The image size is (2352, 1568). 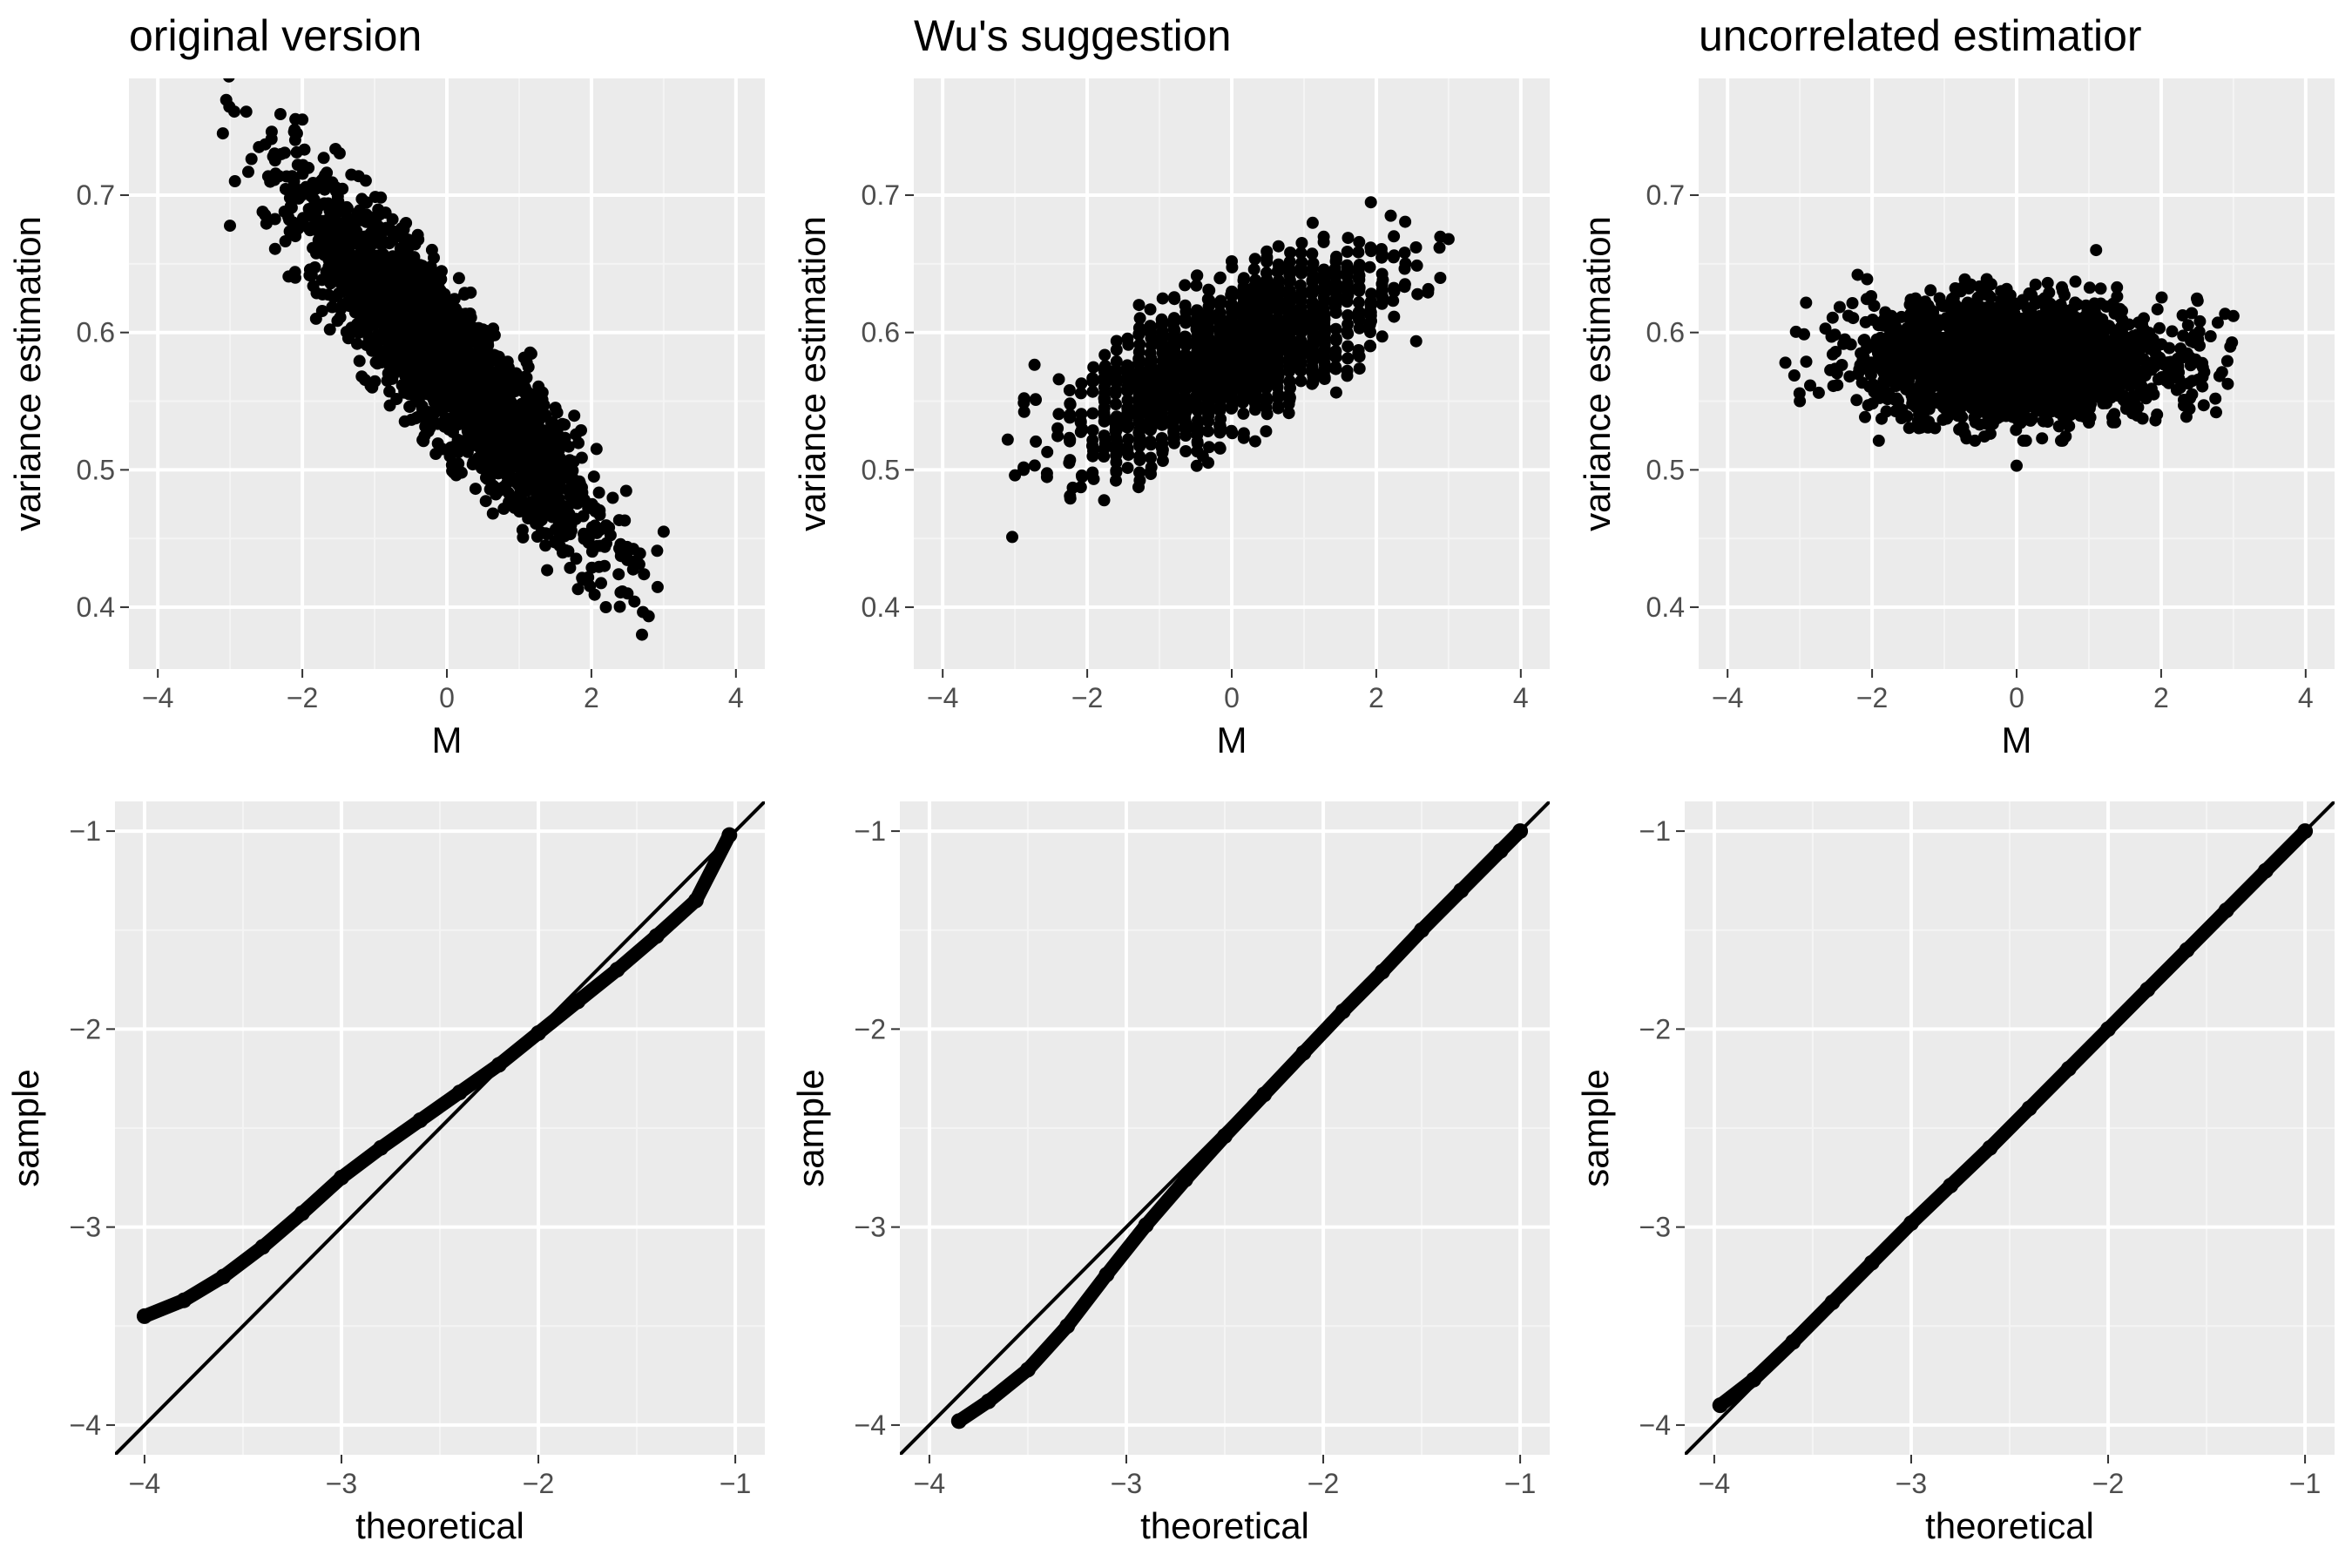 I want to click on data-layer, so click(x=1228, y=370).